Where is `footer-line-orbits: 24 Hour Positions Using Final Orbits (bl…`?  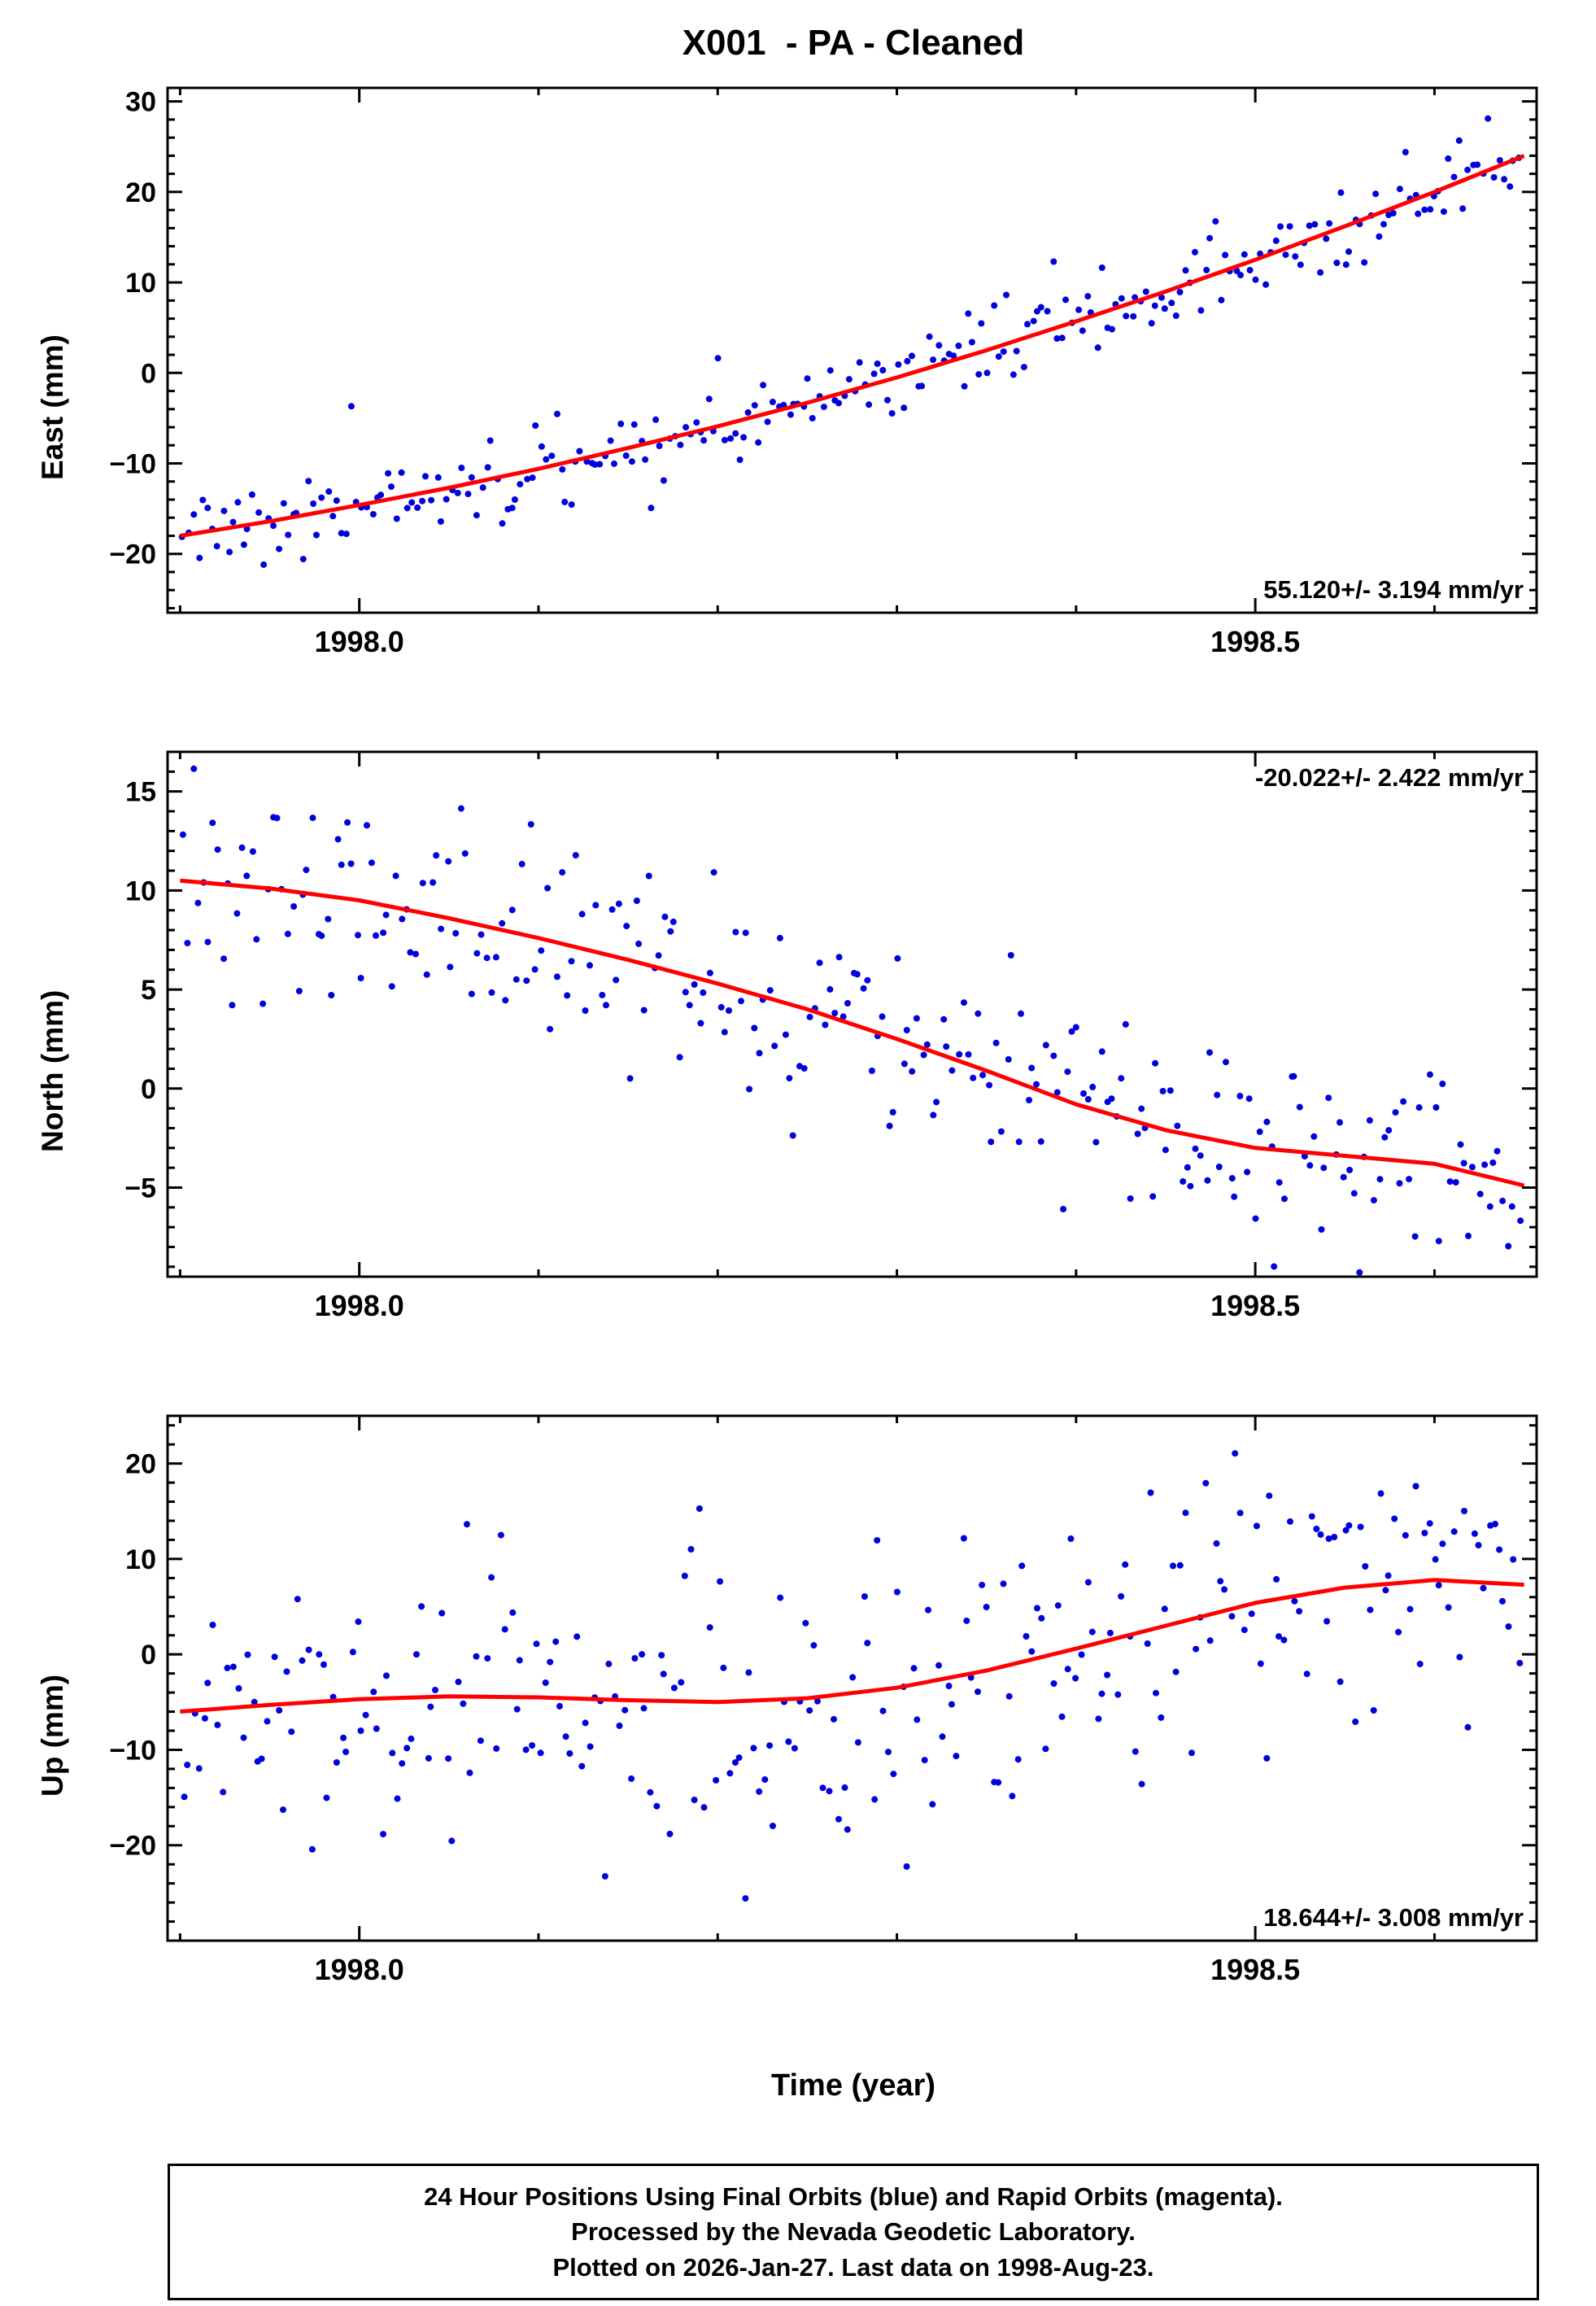 footer-line-orbits: 24 Hour Positions Using Final Orbits (bl… is located at coordinates (853, 2196).